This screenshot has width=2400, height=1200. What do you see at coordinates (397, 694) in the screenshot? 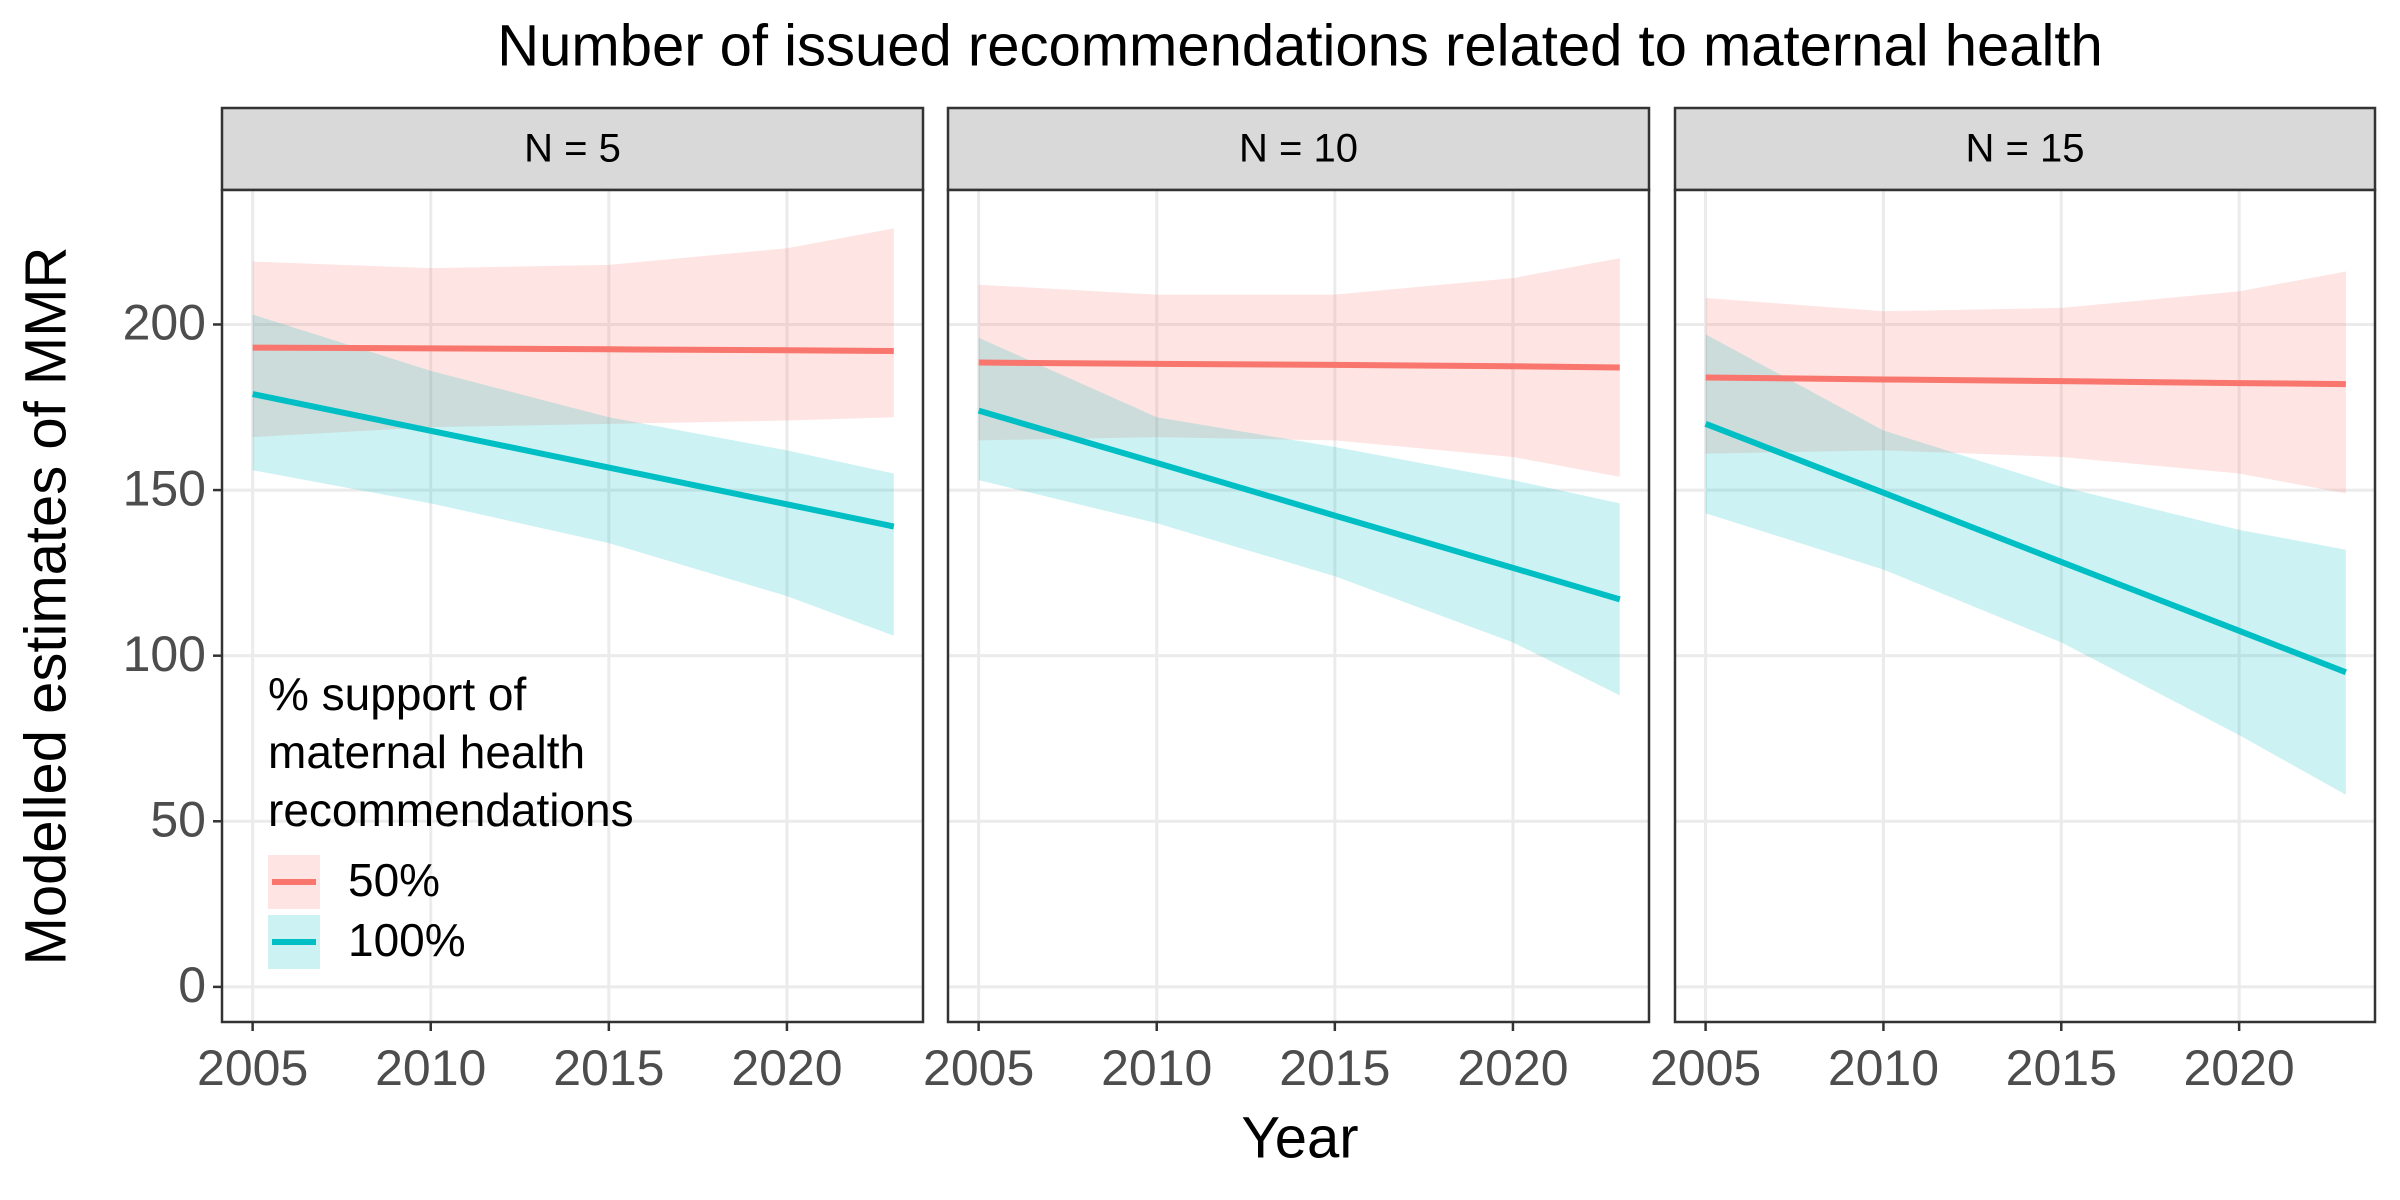
I see `legend-title: % support of` at bounding box center [397, 694].